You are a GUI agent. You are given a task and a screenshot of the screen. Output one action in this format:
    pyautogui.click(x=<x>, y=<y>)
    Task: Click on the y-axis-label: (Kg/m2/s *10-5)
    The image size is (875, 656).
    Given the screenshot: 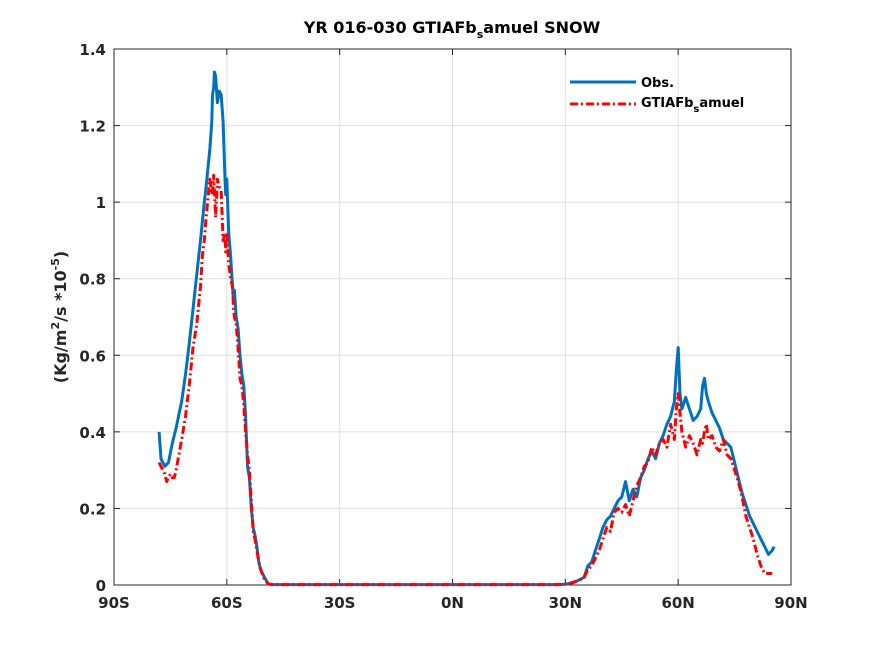 What is the action you would take?
    pyautogui.click(x=59, y=317)
    